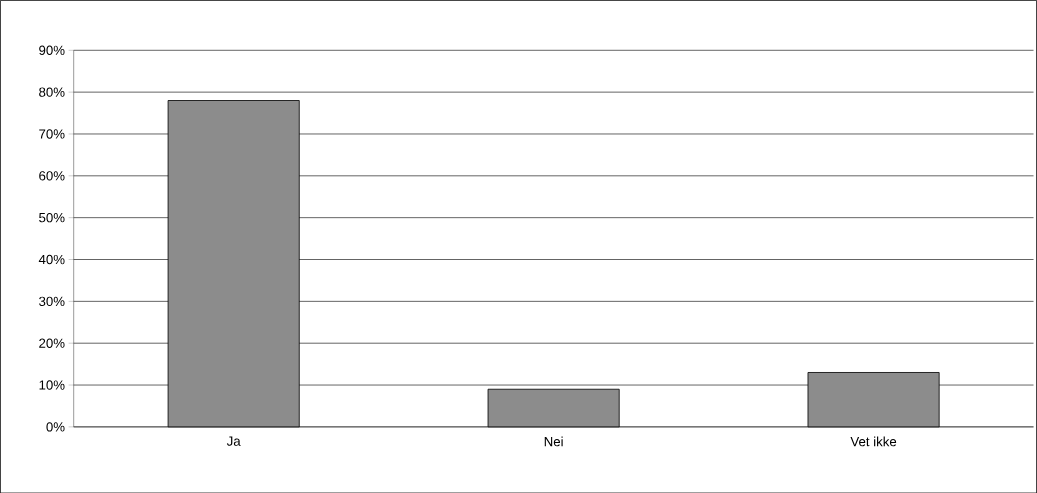 Image resolution: width=1037 pixels, height=493 pixels. Describe the element at coordinates (51, 259) in the screenshot. I see `y-tick-label: 40%` at that location.